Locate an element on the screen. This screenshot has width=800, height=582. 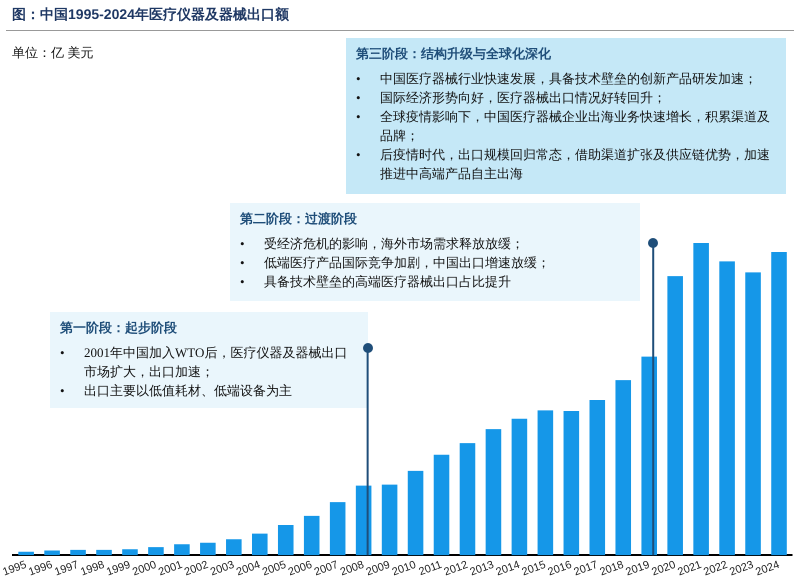
x-tick-label: 2022 is located at coordinates (716, 568).